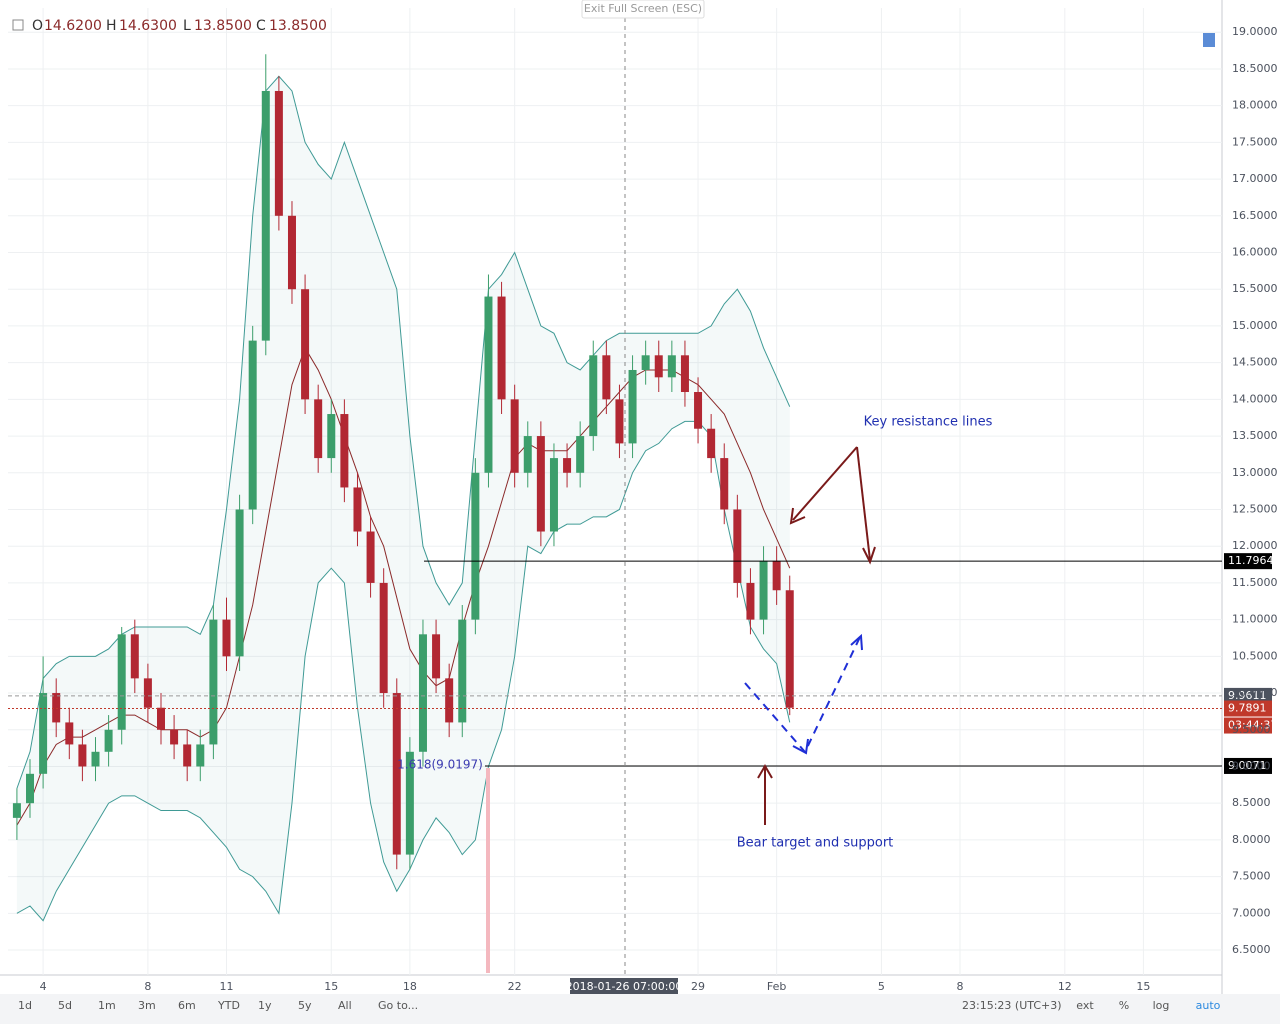 The image size is (1280, 1028). What do you see at coordinates (1161, 1005) in the screenshot?
I see `option-button: log` at bounding box center [1161, 1005].